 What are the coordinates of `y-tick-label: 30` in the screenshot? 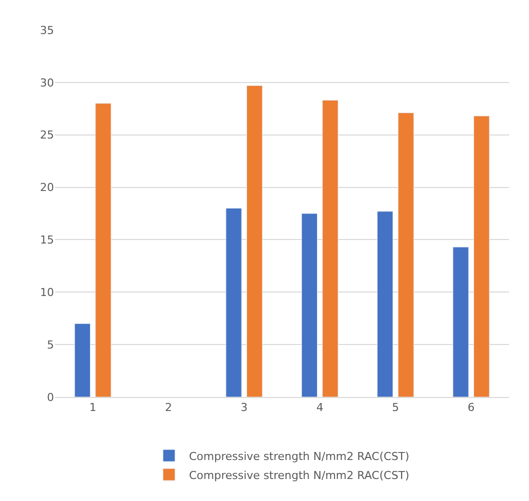 It's located at (47, 83).